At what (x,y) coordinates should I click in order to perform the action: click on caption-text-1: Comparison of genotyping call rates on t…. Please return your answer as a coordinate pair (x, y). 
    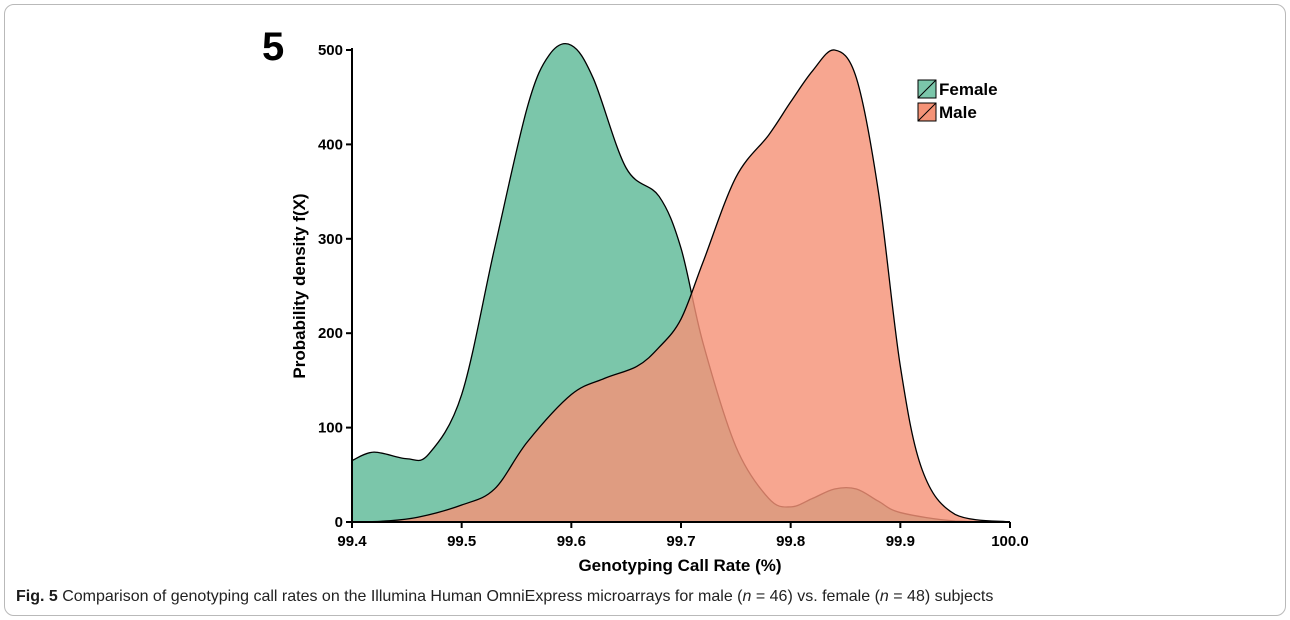
    Looking at the image, I should click on (400, 596).